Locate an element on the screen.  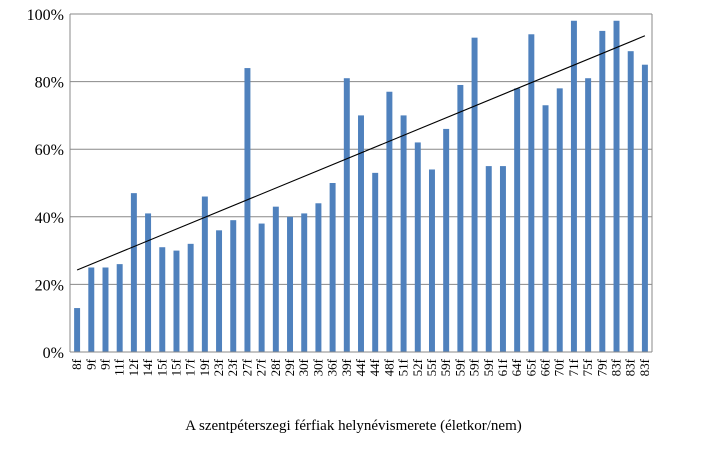
x-tick-label: 71f is located at coordinates (573, 367).